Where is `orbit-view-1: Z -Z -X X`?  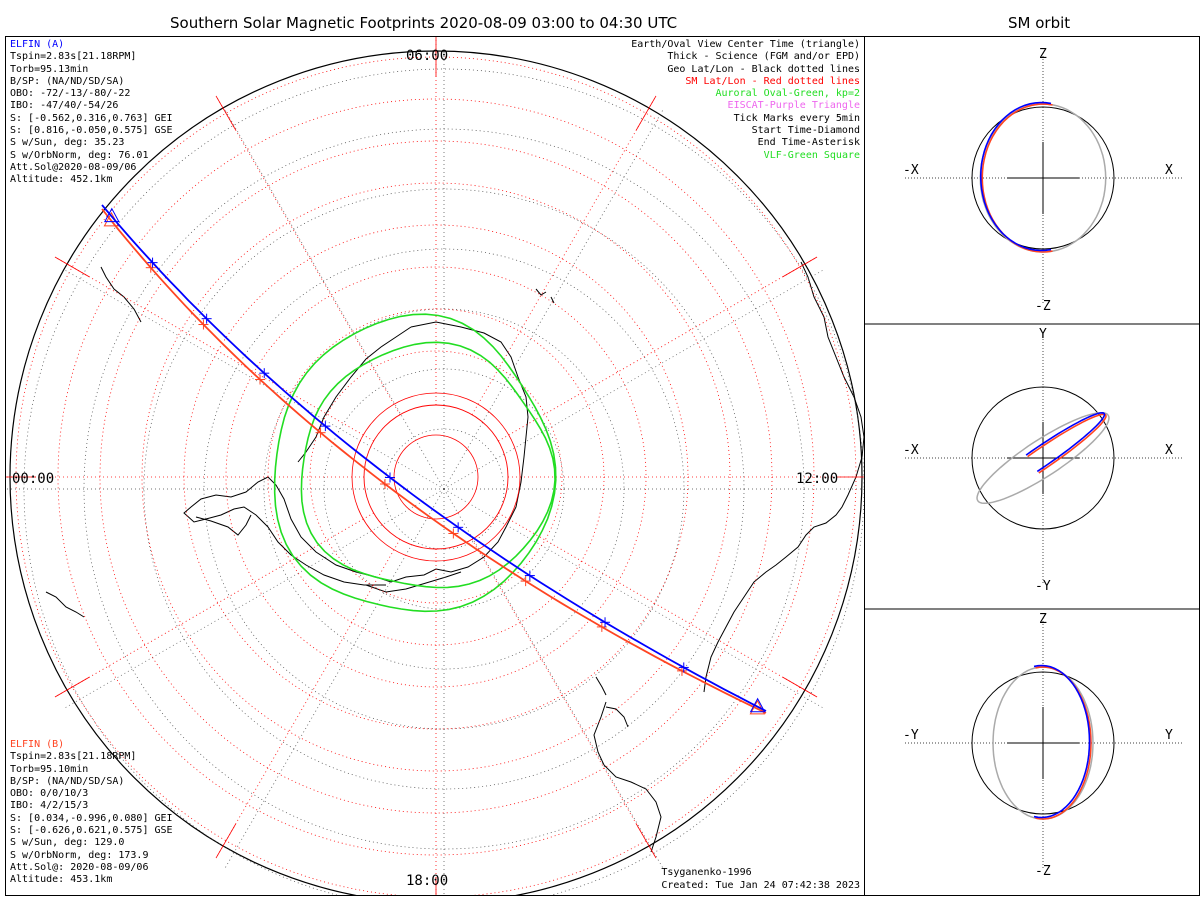
orbit-view-1: Z -Z -X X is located at coordinates (1043, 180).